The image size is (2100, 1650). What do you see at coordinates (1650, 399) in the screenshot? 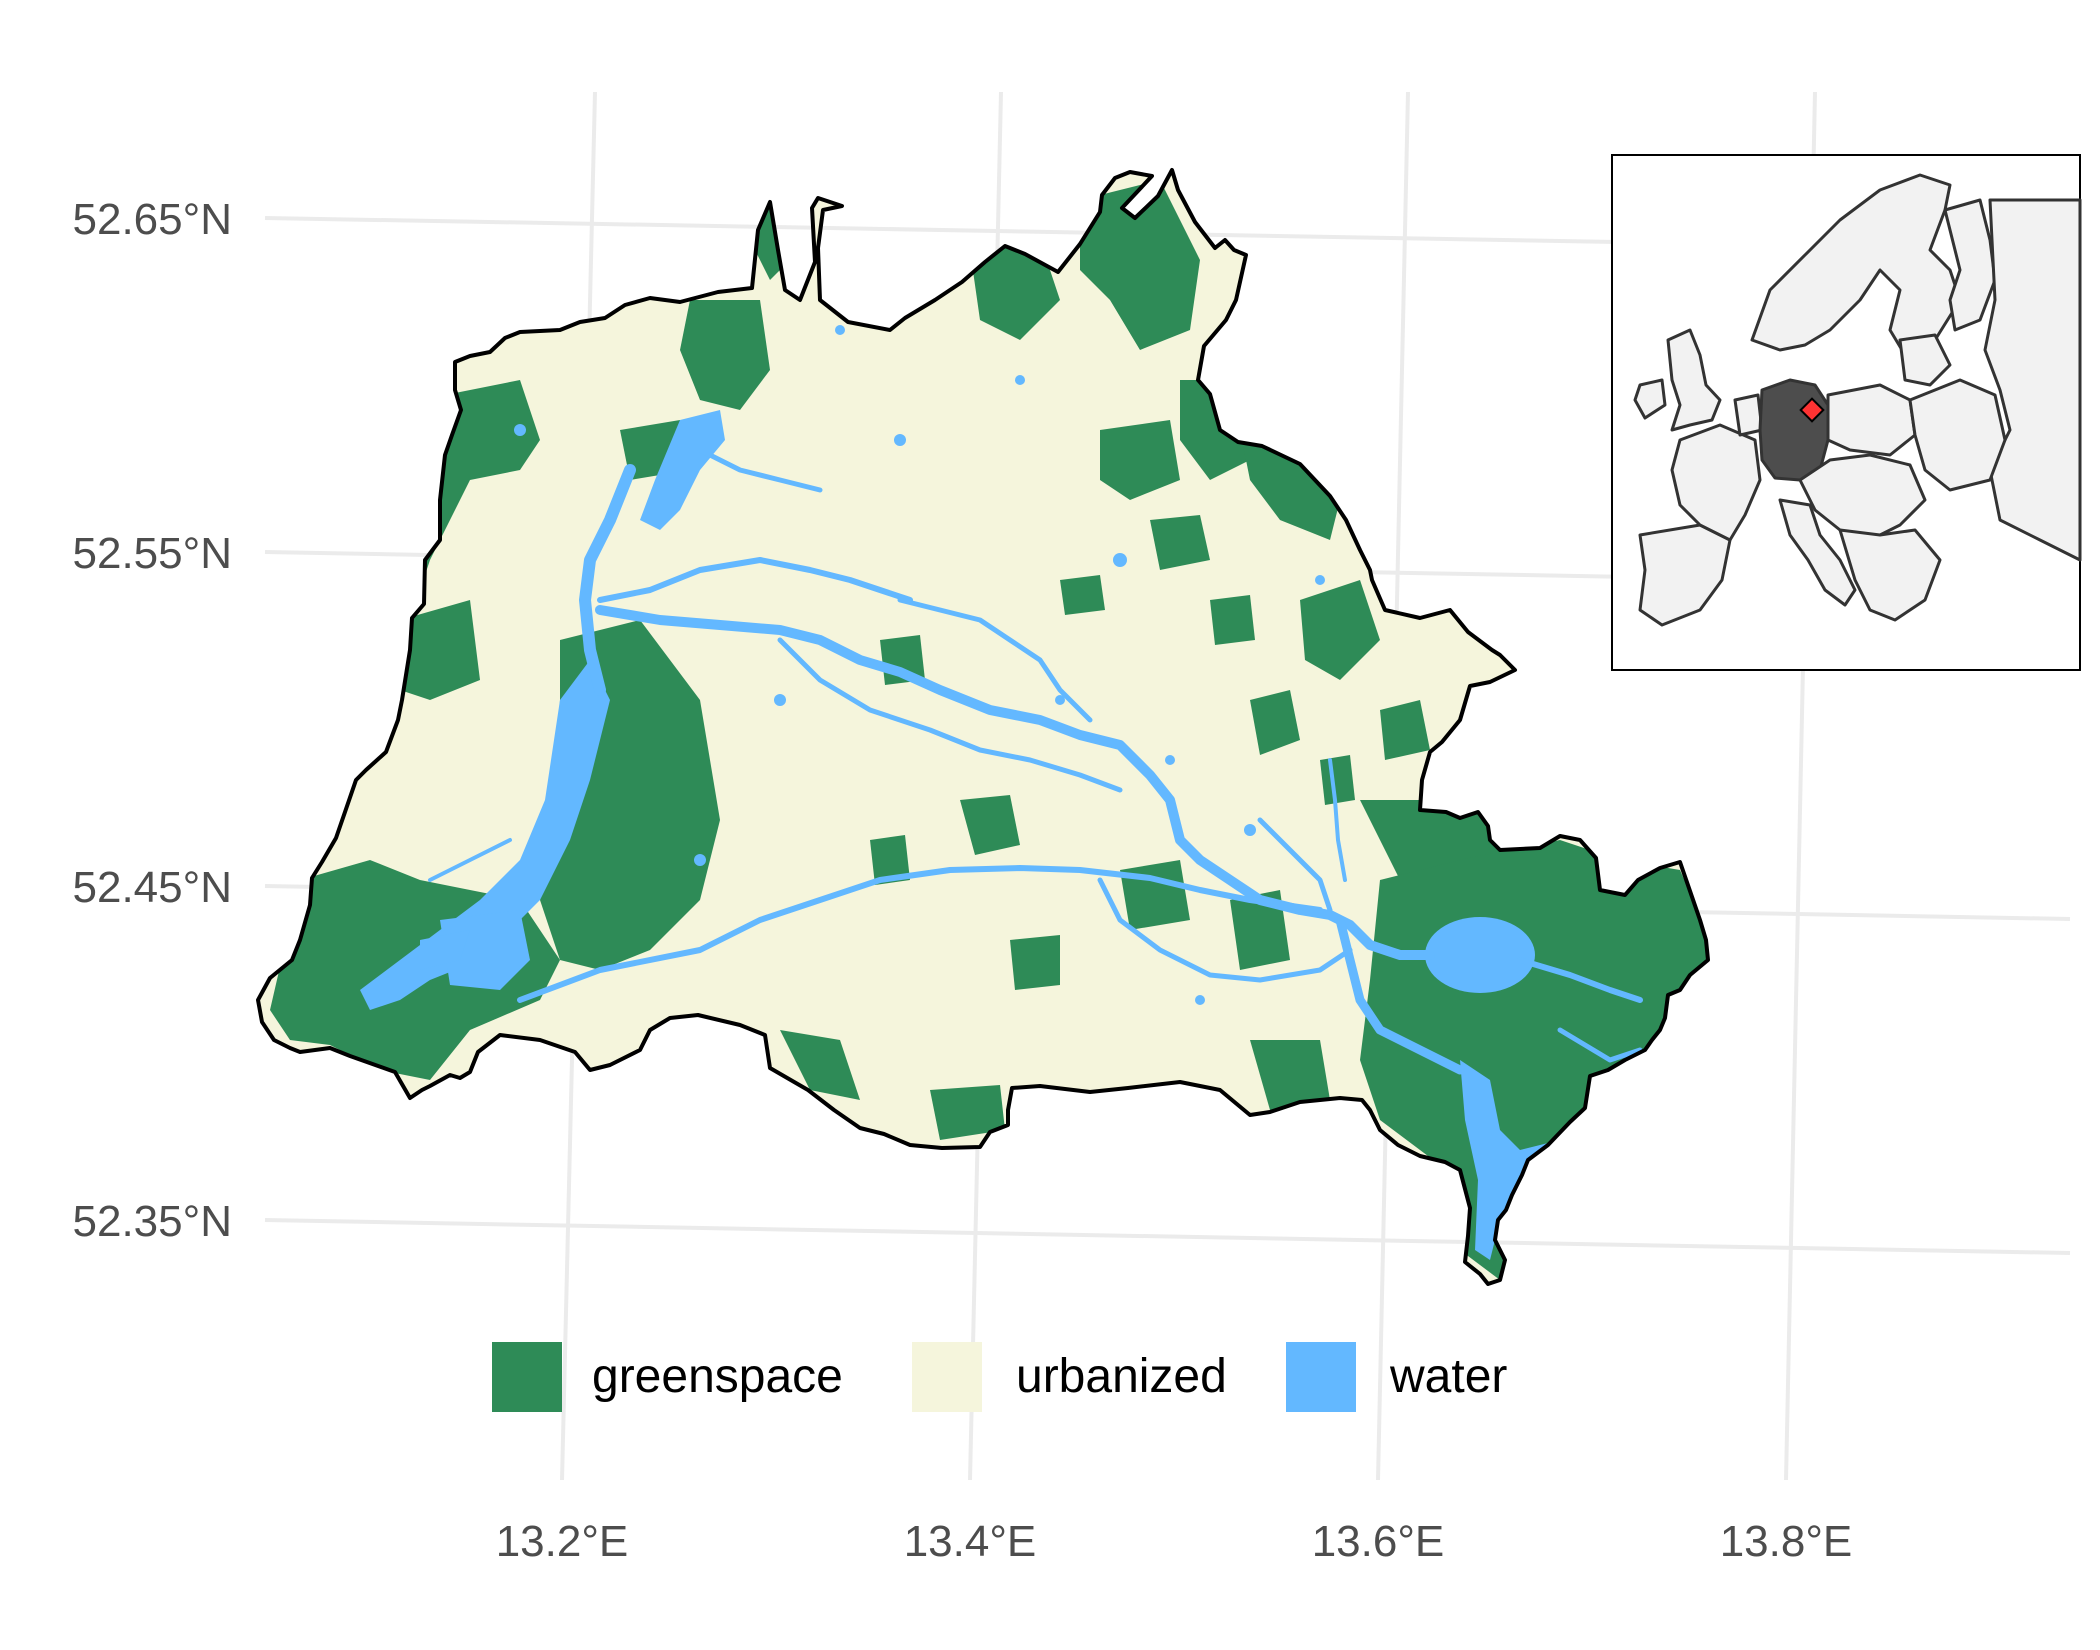
I see `inset-ireland` at bounding box center [1650, 399].